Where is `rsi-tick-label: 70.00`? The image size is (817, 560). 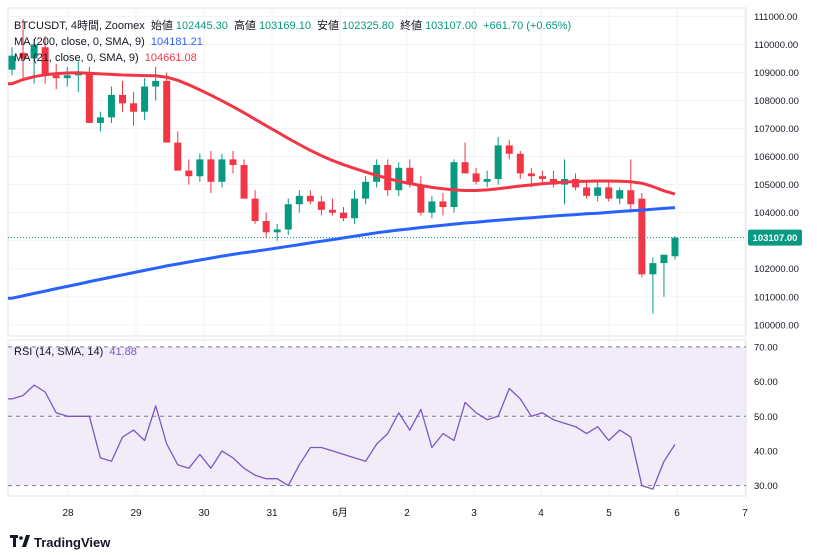 rsi-tick-label: 70.00 is located at coordinates (766, 347).